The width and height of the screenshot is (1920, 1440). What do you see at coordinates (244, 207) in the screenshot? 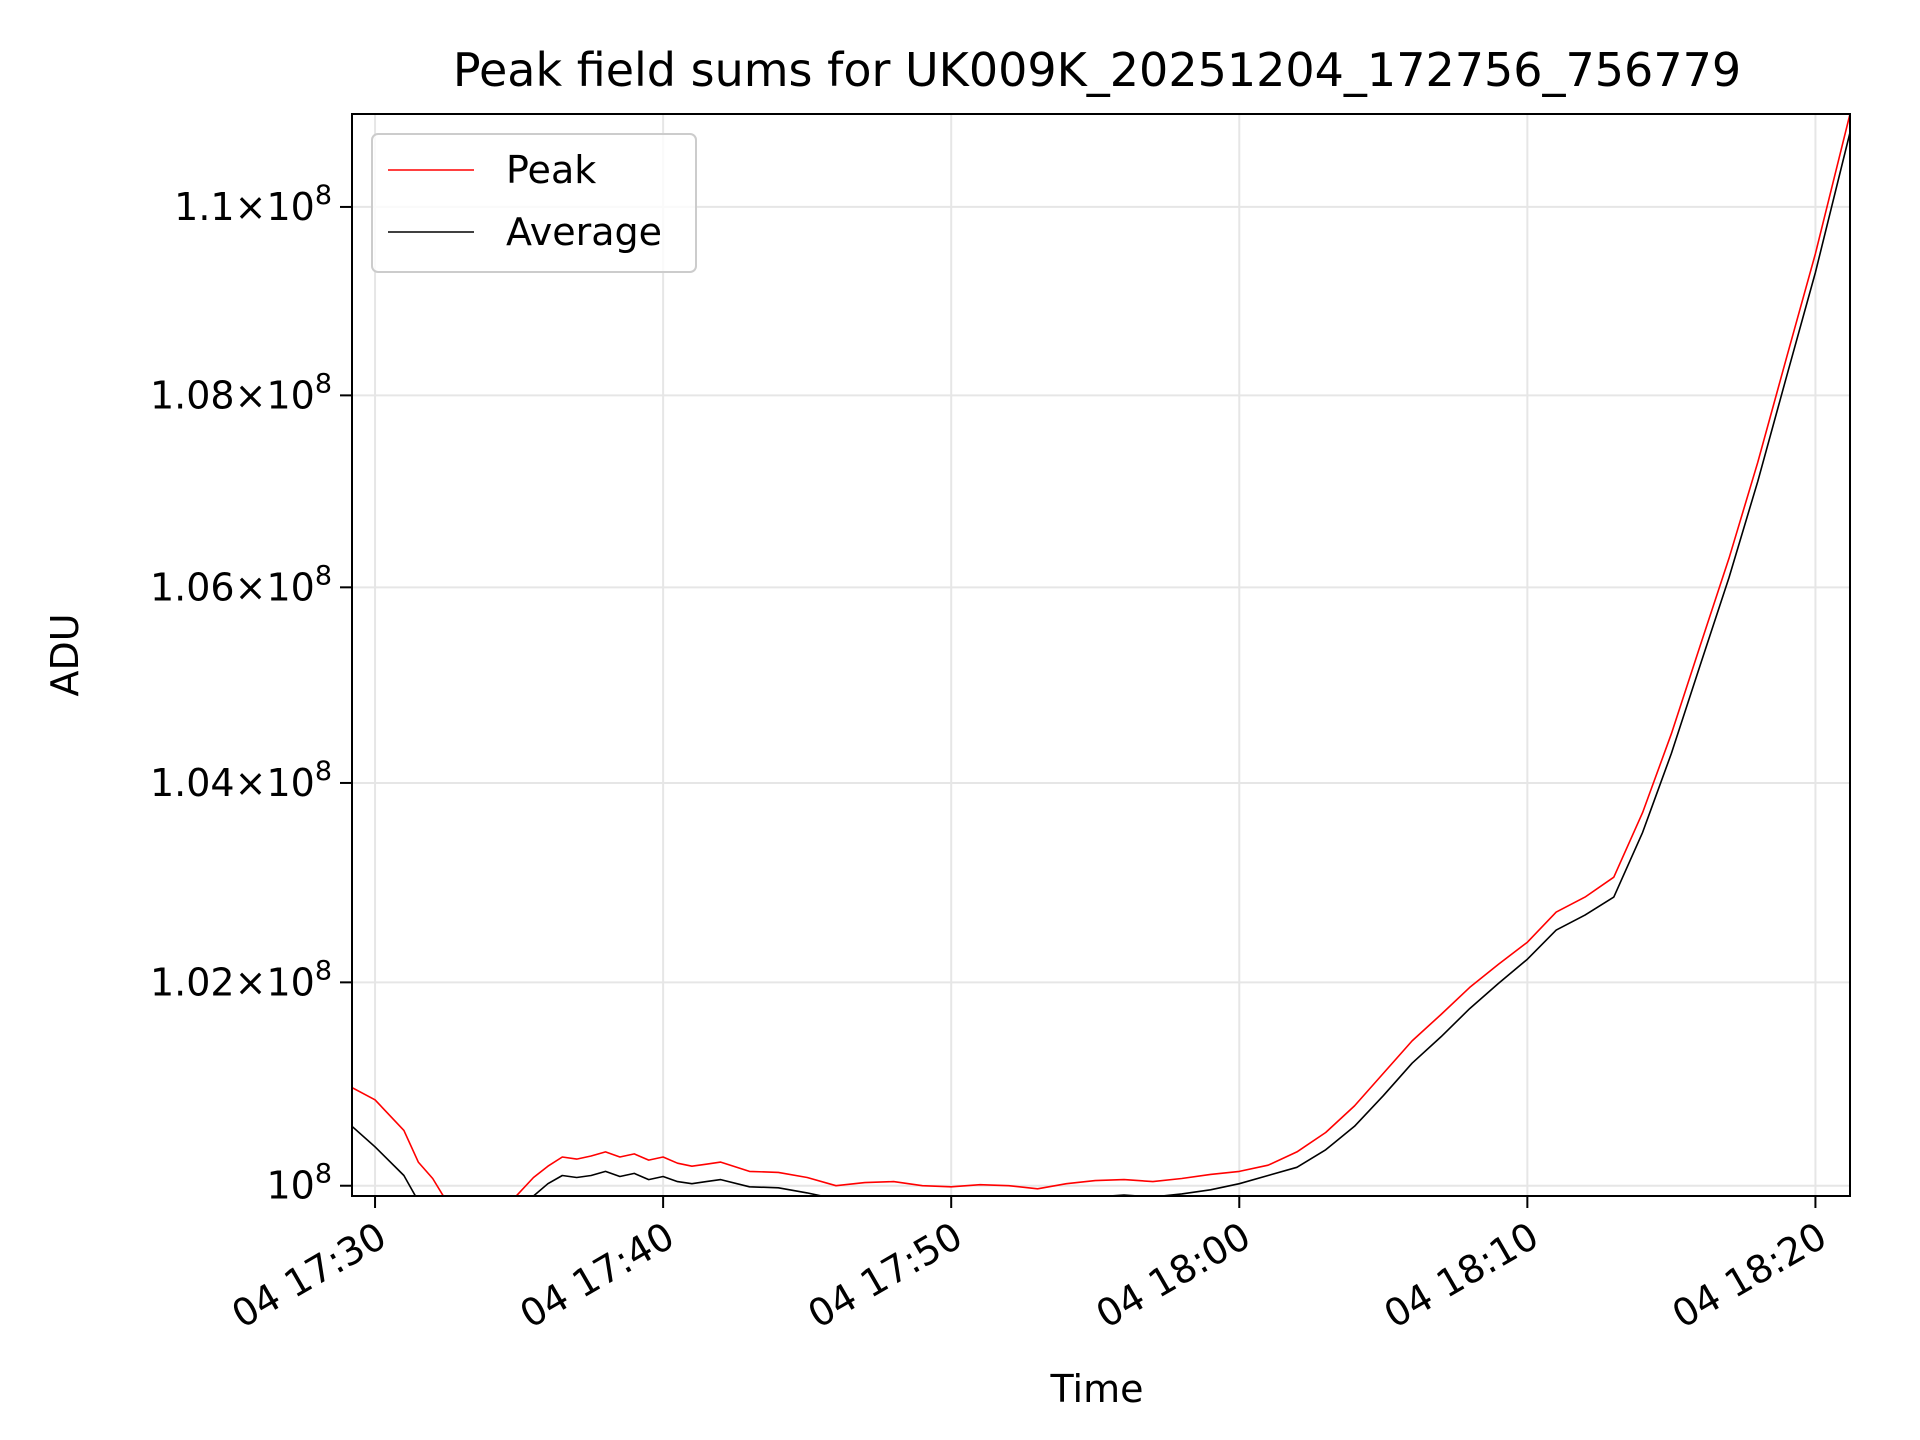
I see `y-tick-base: 1.1×10` at bounding box center [244, 207].